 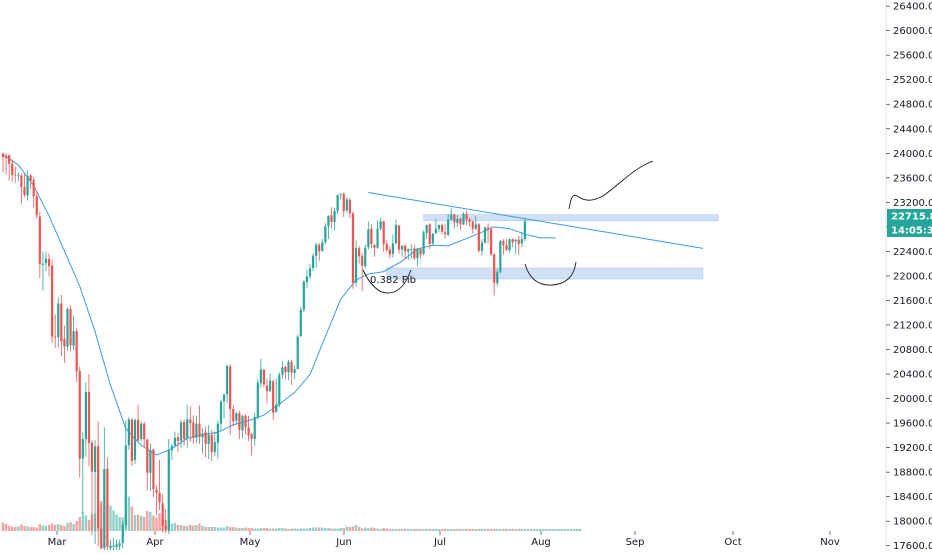 I want to click on y-tick-label: 23600.0, so click(x=912, y=178).